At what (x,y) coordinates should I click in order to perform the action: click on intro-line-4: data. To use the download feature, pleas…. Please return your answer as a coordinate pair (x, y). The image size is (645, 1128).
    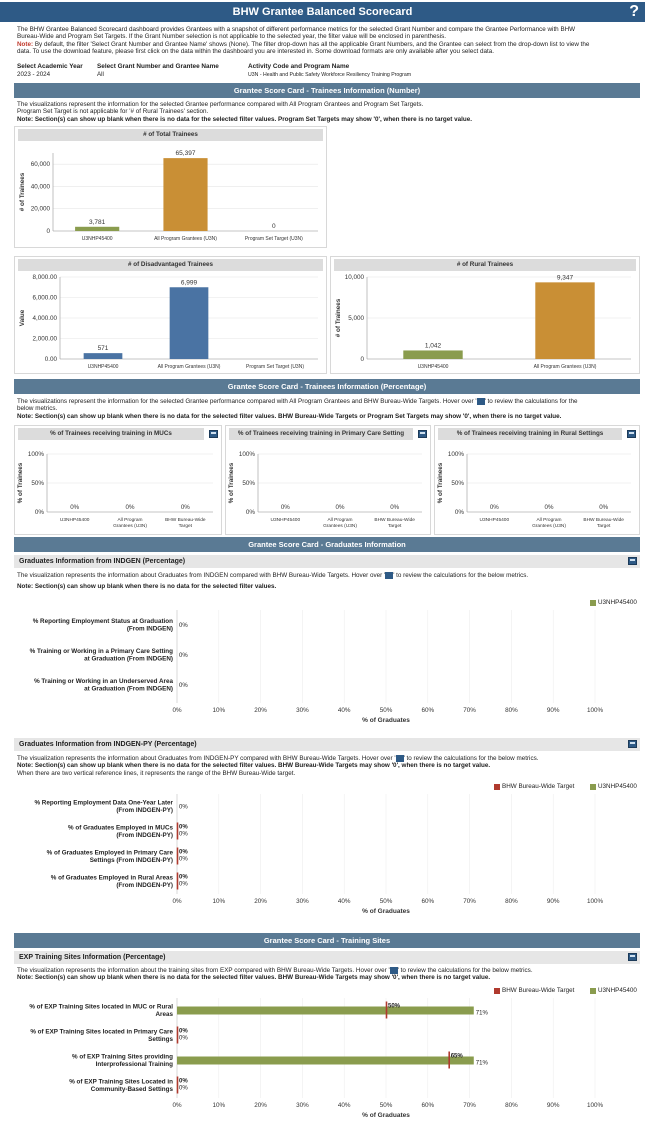
    Looking at the image, I should click on (255, 51).